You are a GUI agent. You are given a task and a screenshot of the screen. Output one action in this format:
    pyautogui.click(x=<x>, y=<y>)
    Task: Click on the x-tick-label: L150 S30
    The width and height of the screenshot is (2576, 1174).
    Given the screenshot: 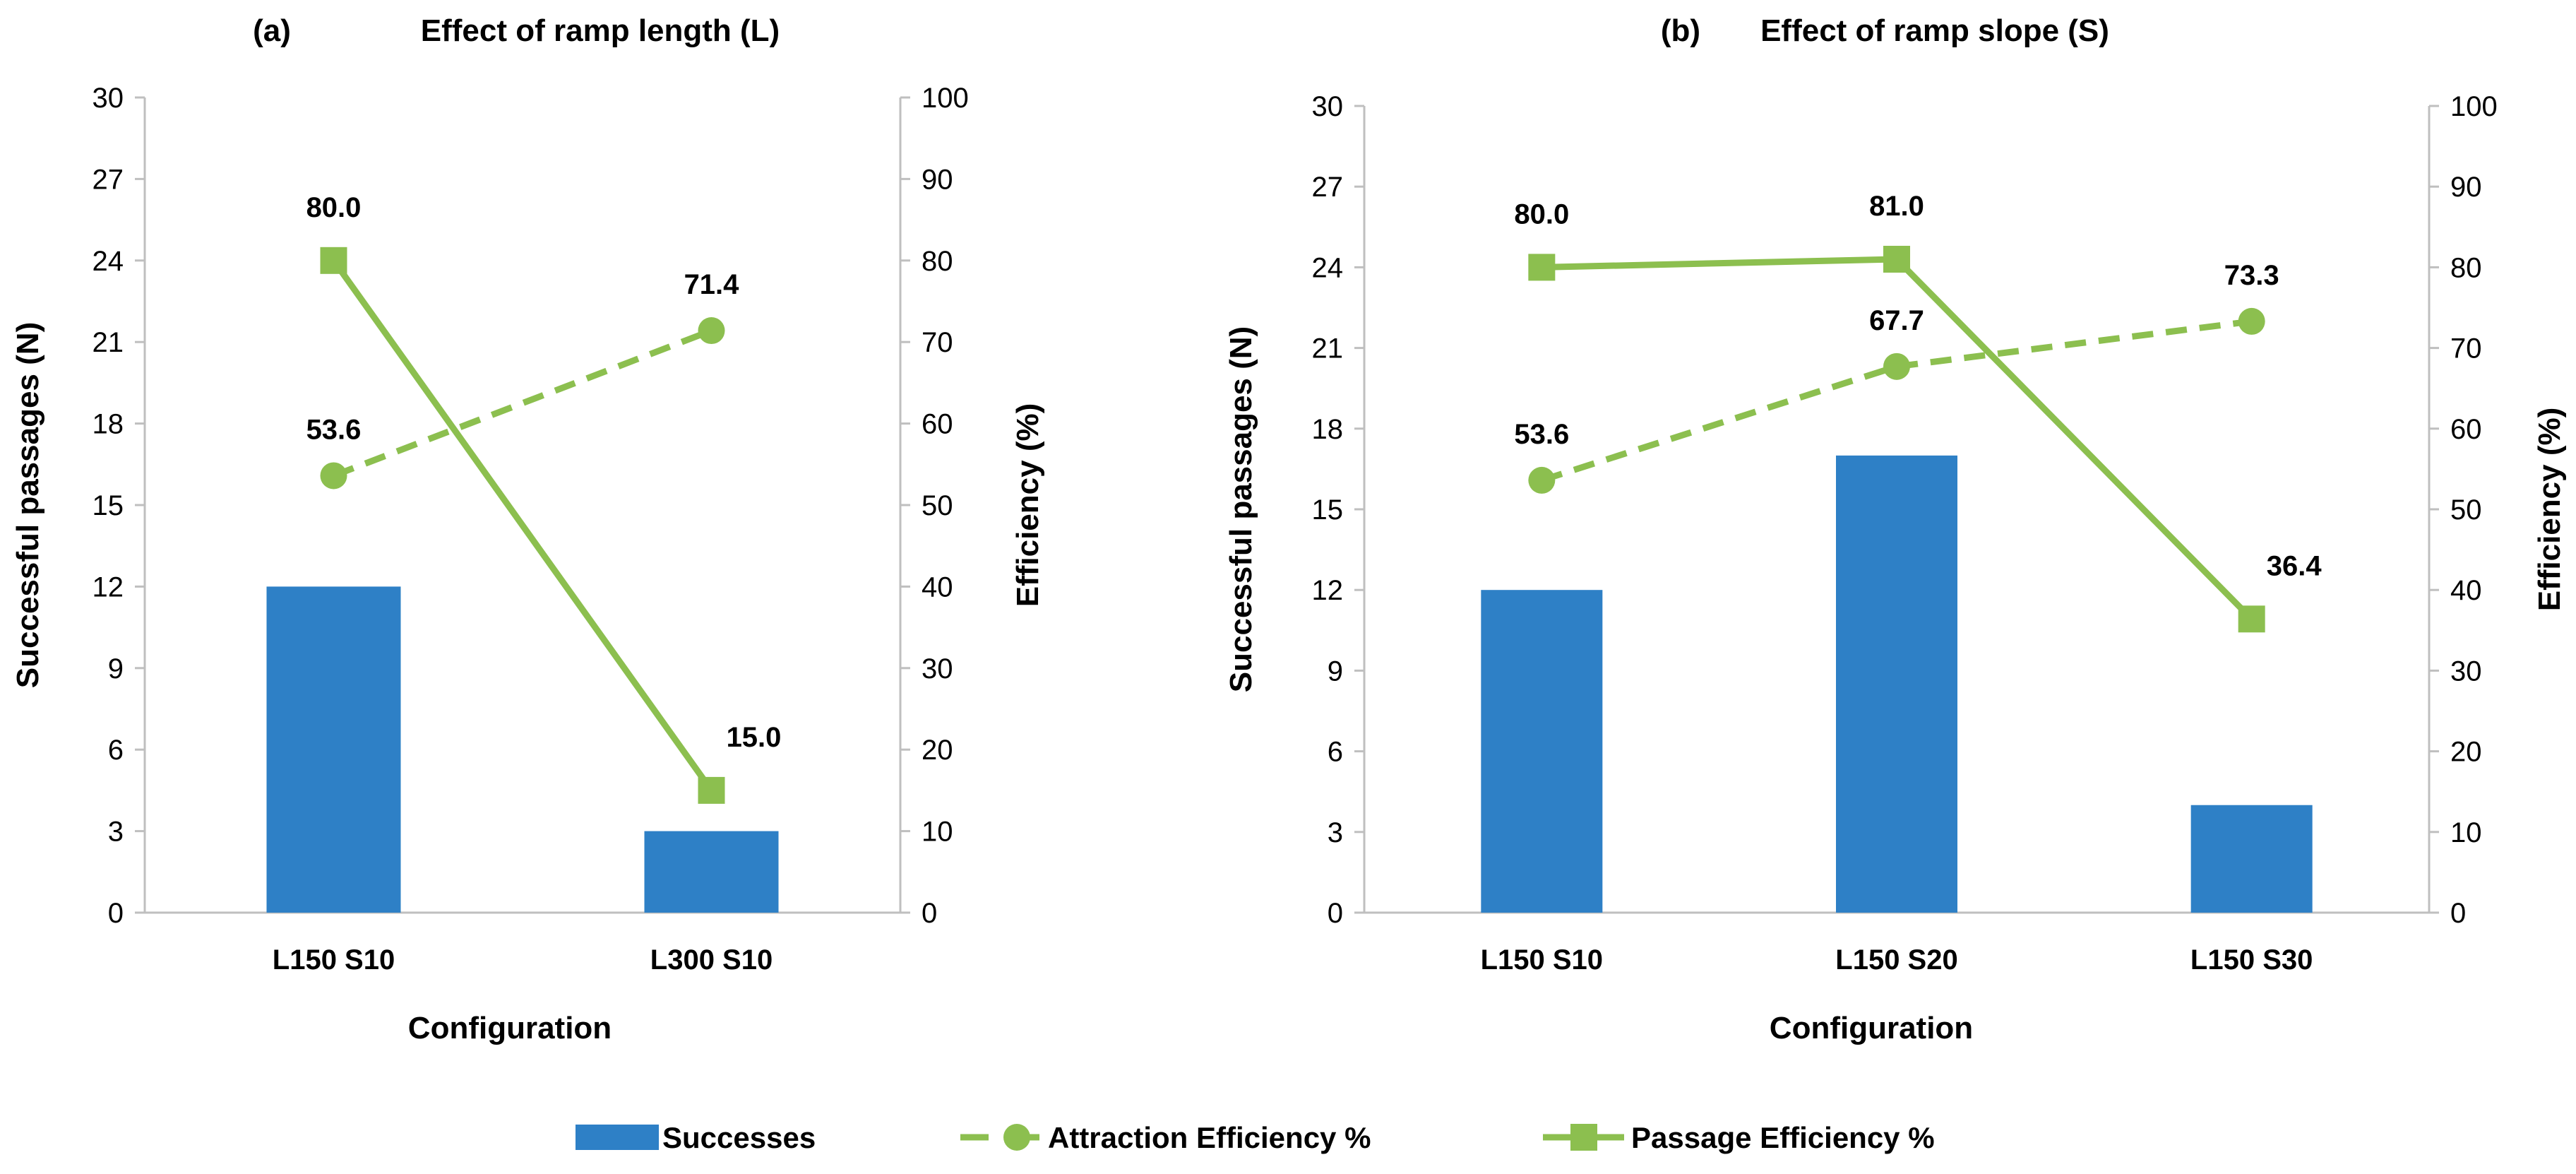 What is the action you would take?
    pyautogui.click(x=2251, y=960)
    